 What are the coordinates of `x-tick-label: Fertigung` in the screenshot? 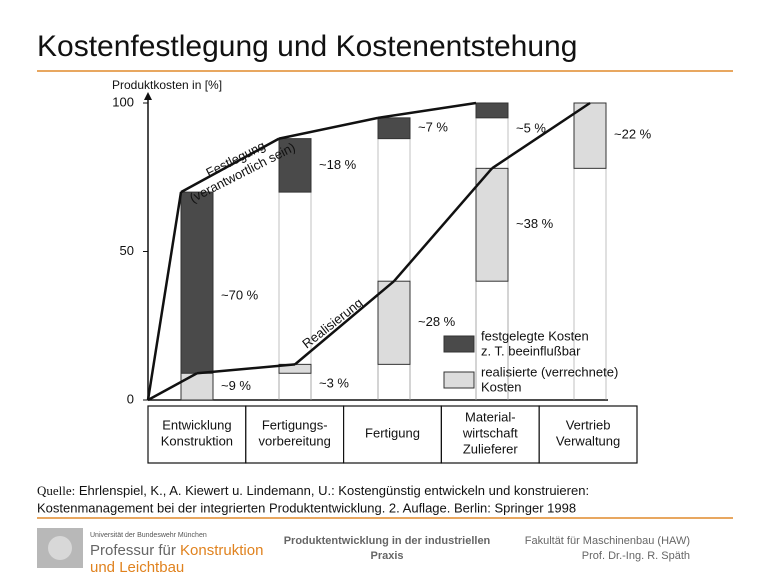 It's located at (392, 432).